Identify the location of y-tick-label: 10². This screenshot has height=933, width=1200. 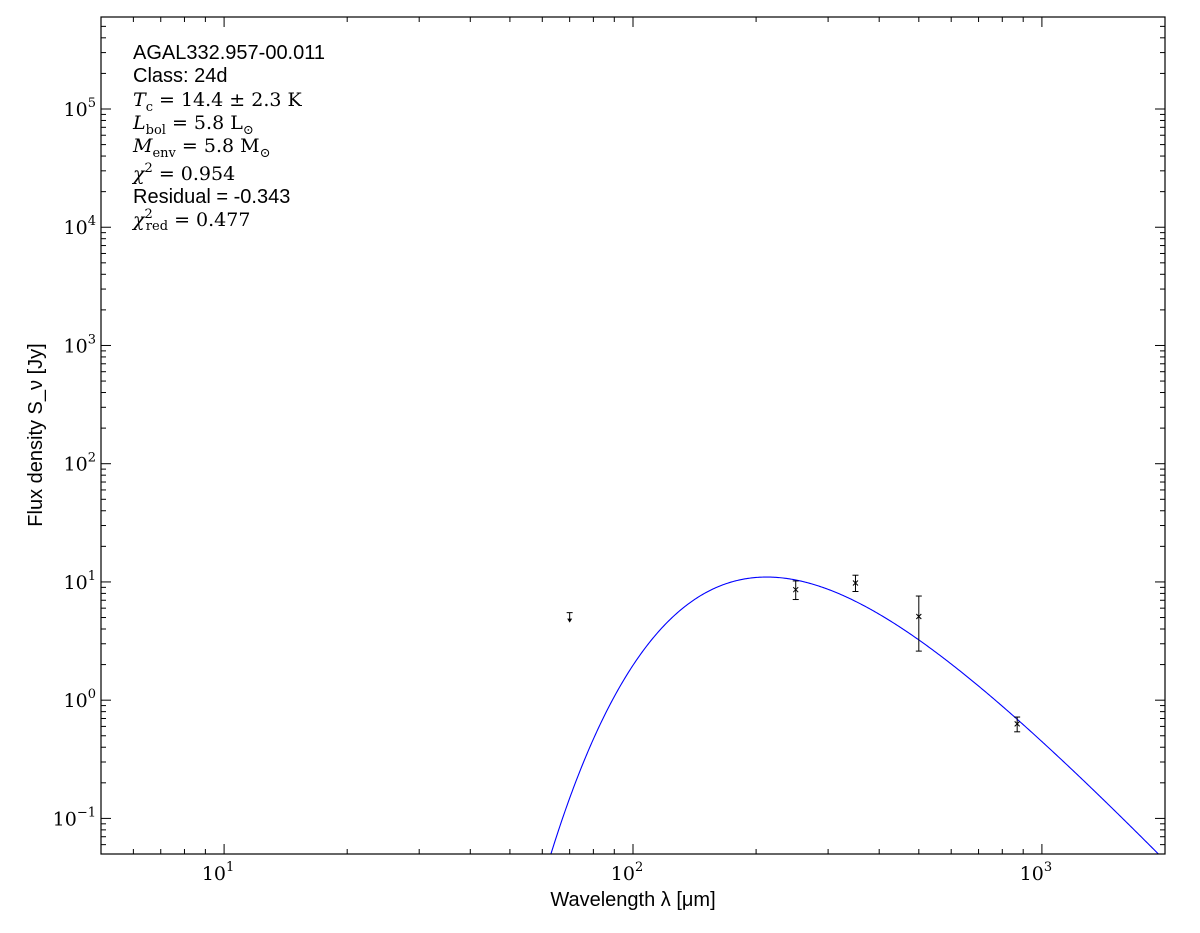
(80, 463).